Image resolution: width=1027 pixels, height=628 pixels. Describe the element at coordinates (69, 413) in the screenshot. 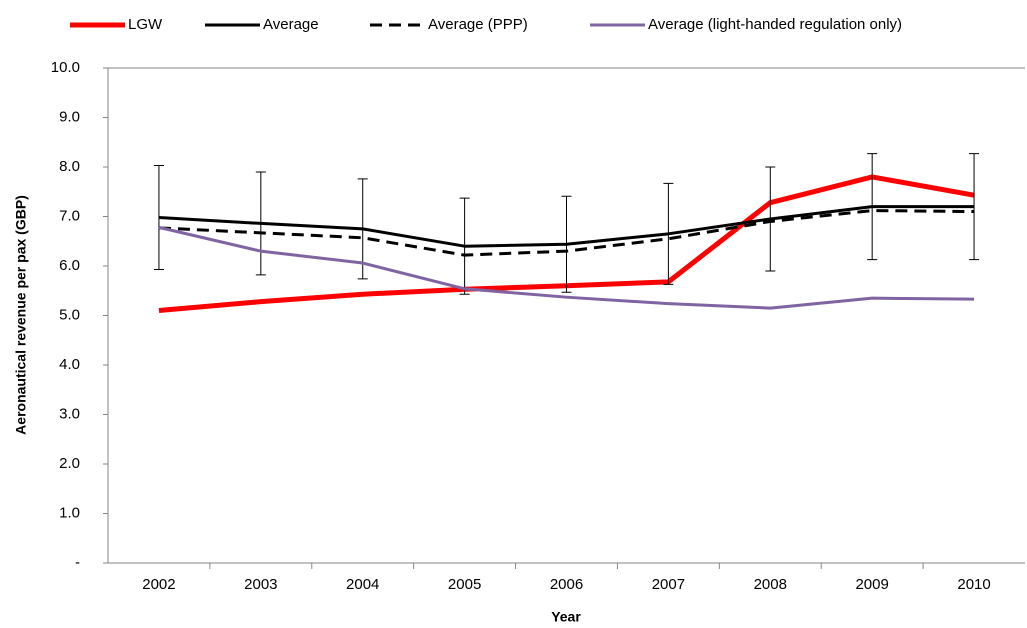

I see `y-tick-label: 3.0` at that location.